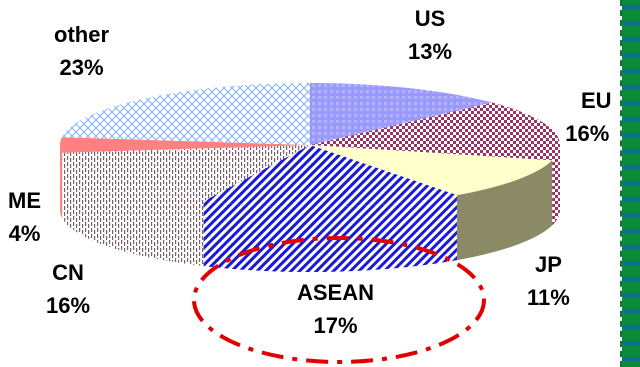 The height and width of the screenshot is (367, 640). What do you see at coordinates (588, 117) in the screenshot?
I see `label-eu: EU 16%` at bounding box center [588, 117].